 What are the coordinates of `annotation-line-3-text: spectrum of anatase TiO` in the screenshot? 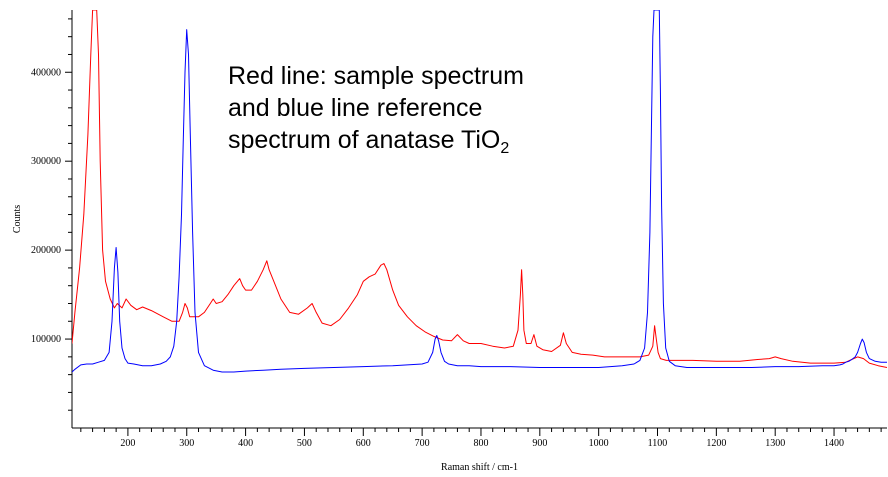 It's located at (364, 140).